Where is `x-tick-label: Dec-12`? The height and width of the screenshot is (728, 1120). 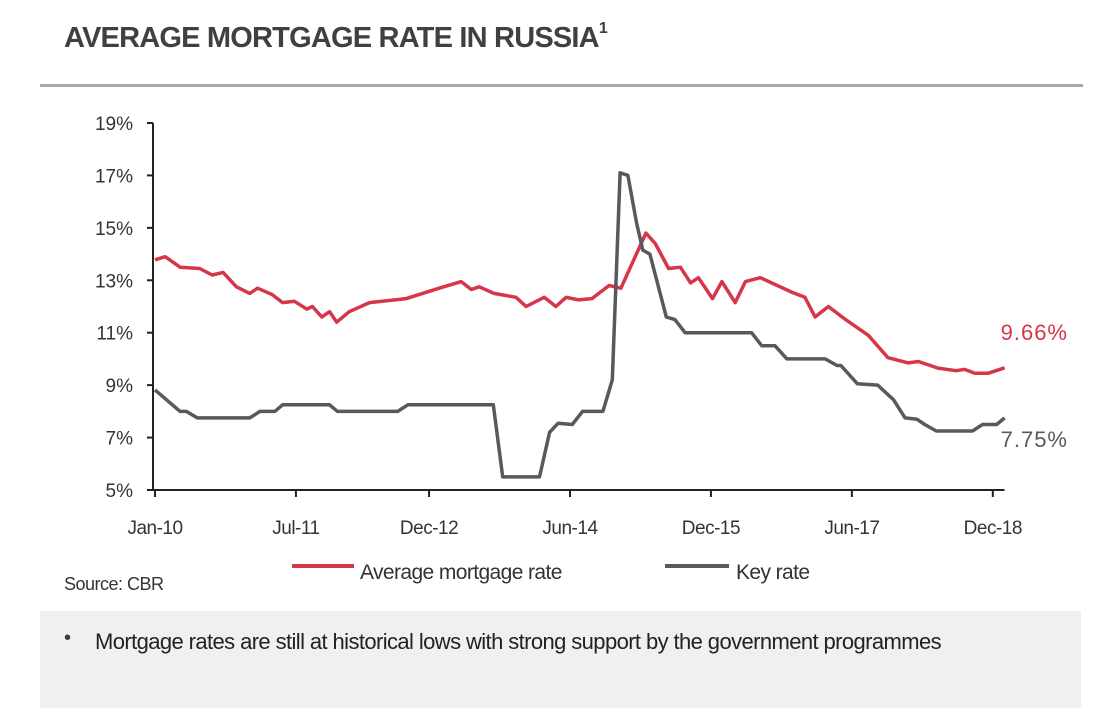 x-tick-label: Dec-12 is located at coordinates (429, 528).